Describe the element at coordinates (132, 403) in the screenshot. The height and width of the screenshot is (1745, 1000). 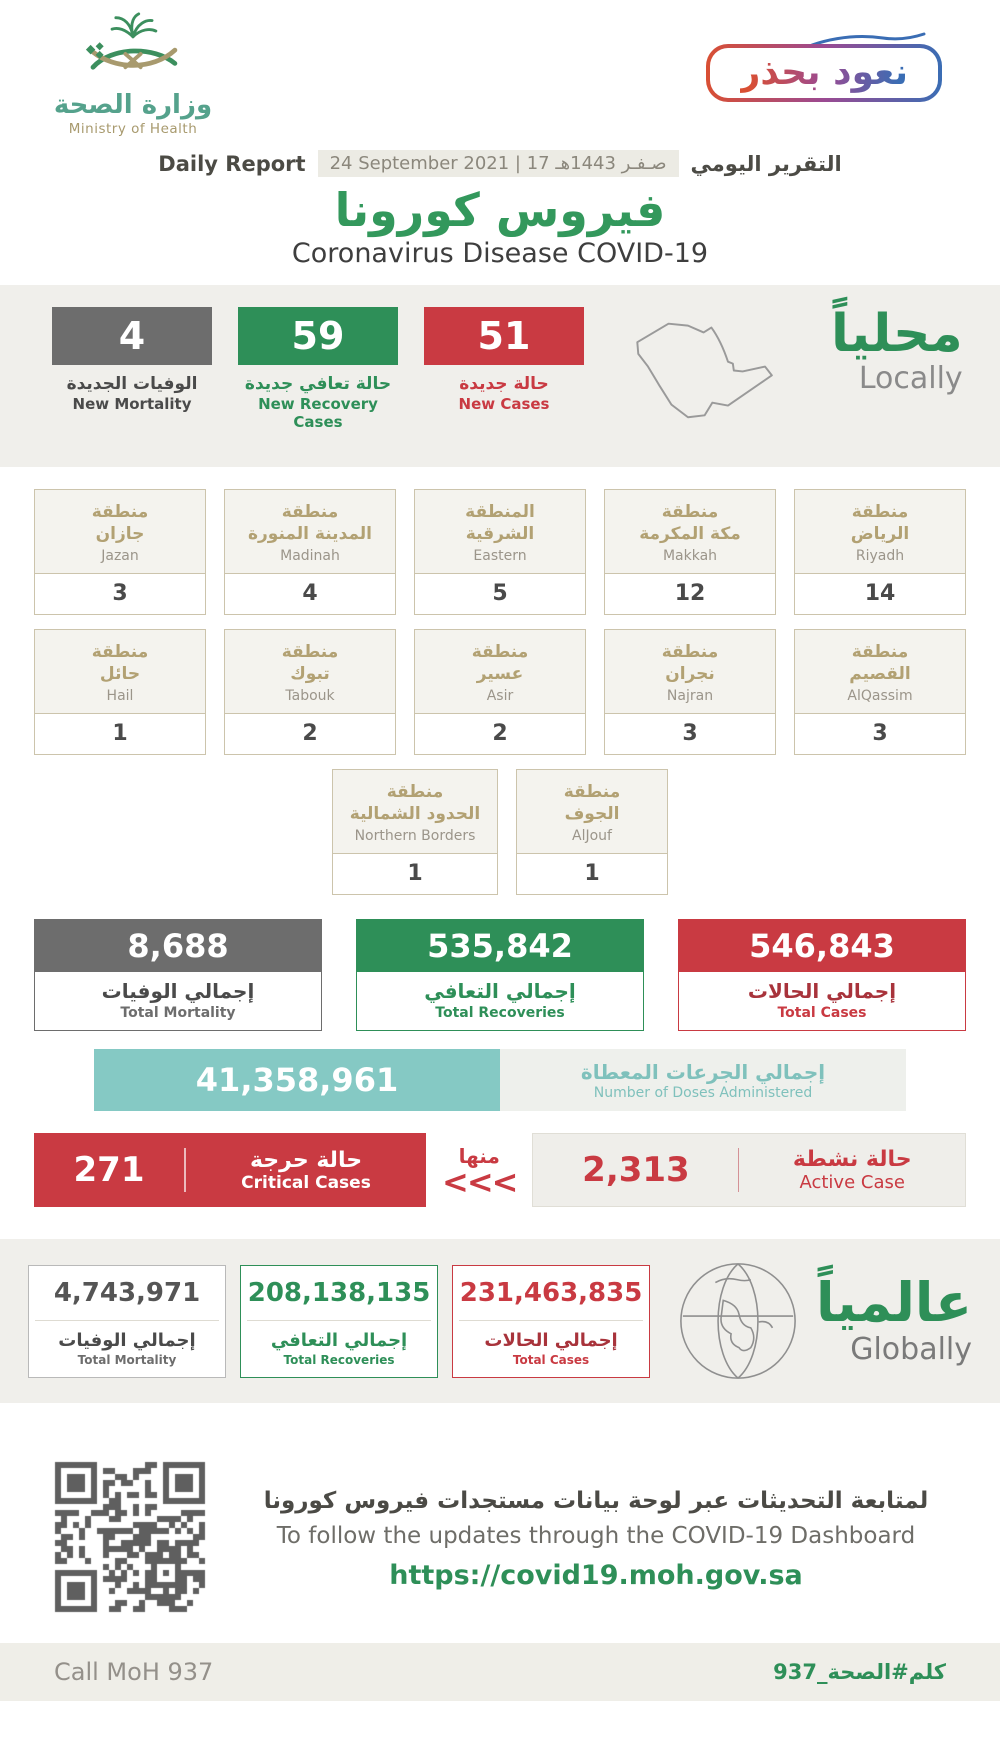
I see `new-mortality-label-en: New Mortality` at that location.